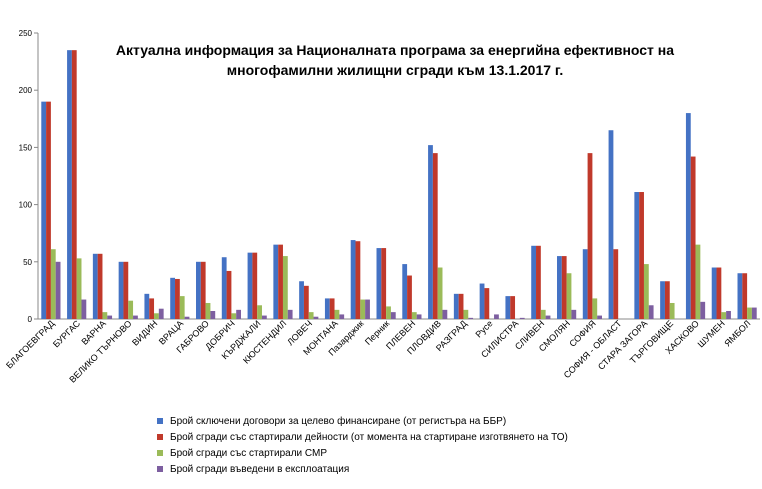 This screenshot has width=762, height=489. I want to click on x-tick-label: БЛАГОЕВГРАД, so click(30, 344).